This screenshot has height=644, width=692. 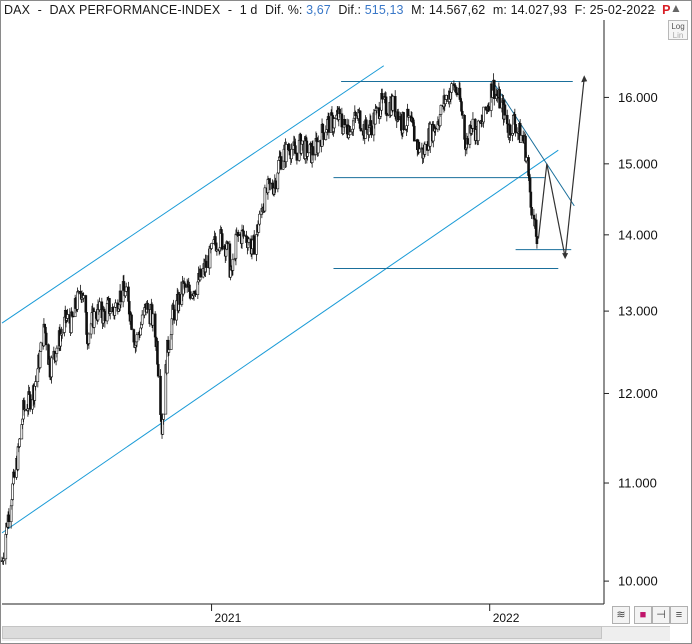 I want to click on downtrend-line, so click(x=533, y=144).